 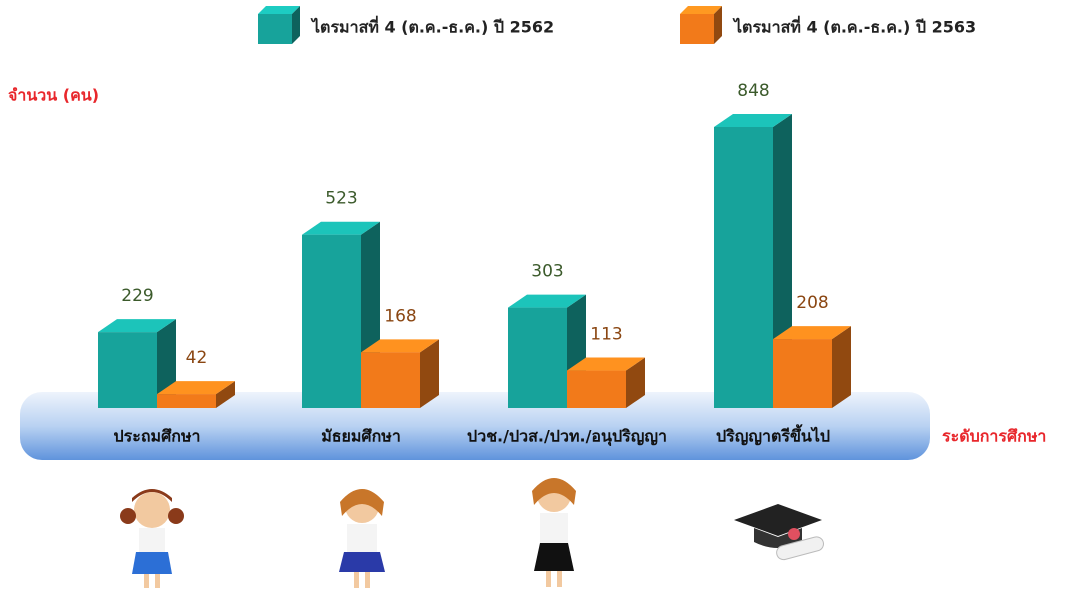 I want to click on value-label: 848, so click(x=753, y=91).